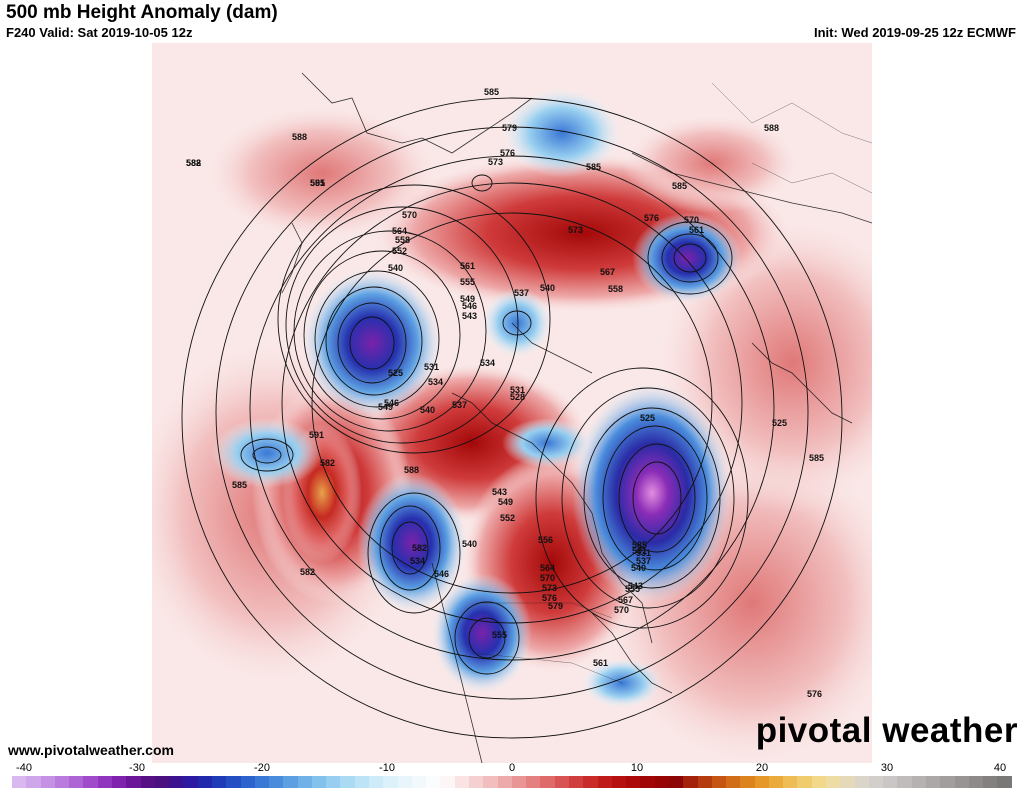  What do you see at coordinates (137, 768) in the screenshot?
I see `colorbar-tick-label: -30` at bounding box center [137, 768].